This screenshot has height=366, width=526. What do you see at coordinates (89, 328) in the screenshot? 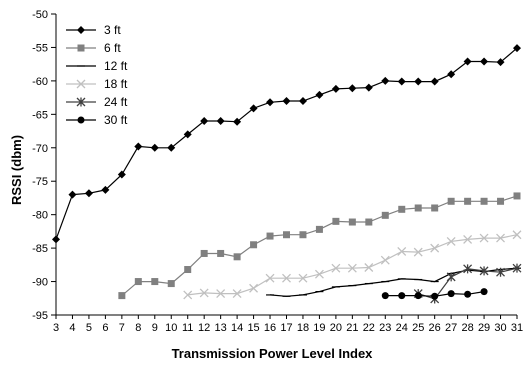
I see `x-tick-label: 5` at bounding box center [89, 328].